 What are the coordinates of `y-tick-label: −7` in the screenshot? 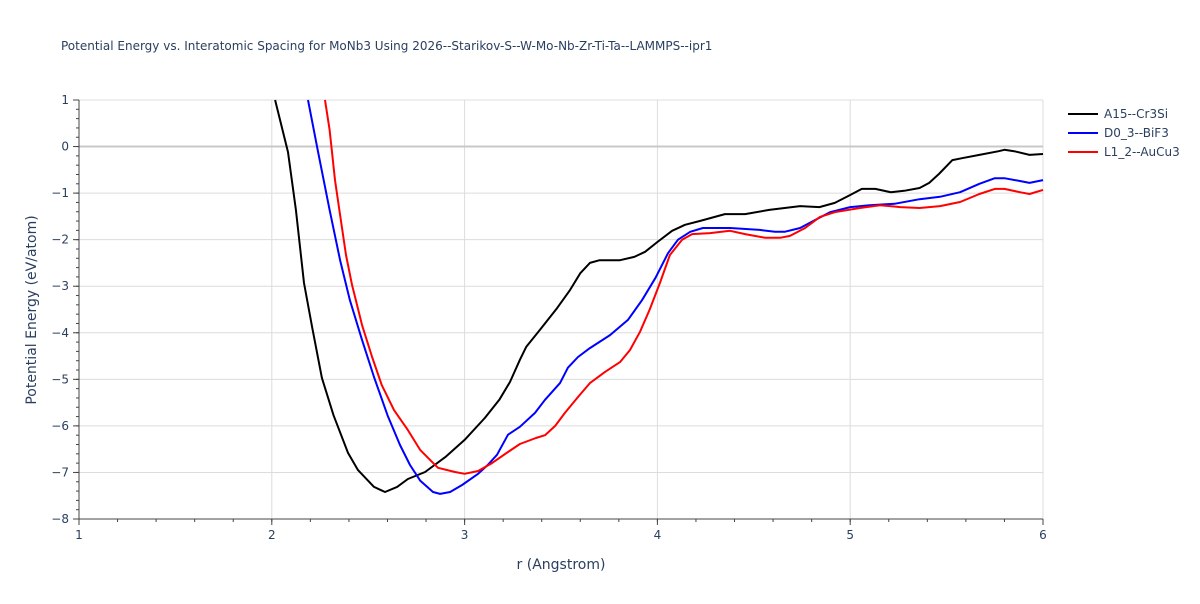 It's located at (60, 472).